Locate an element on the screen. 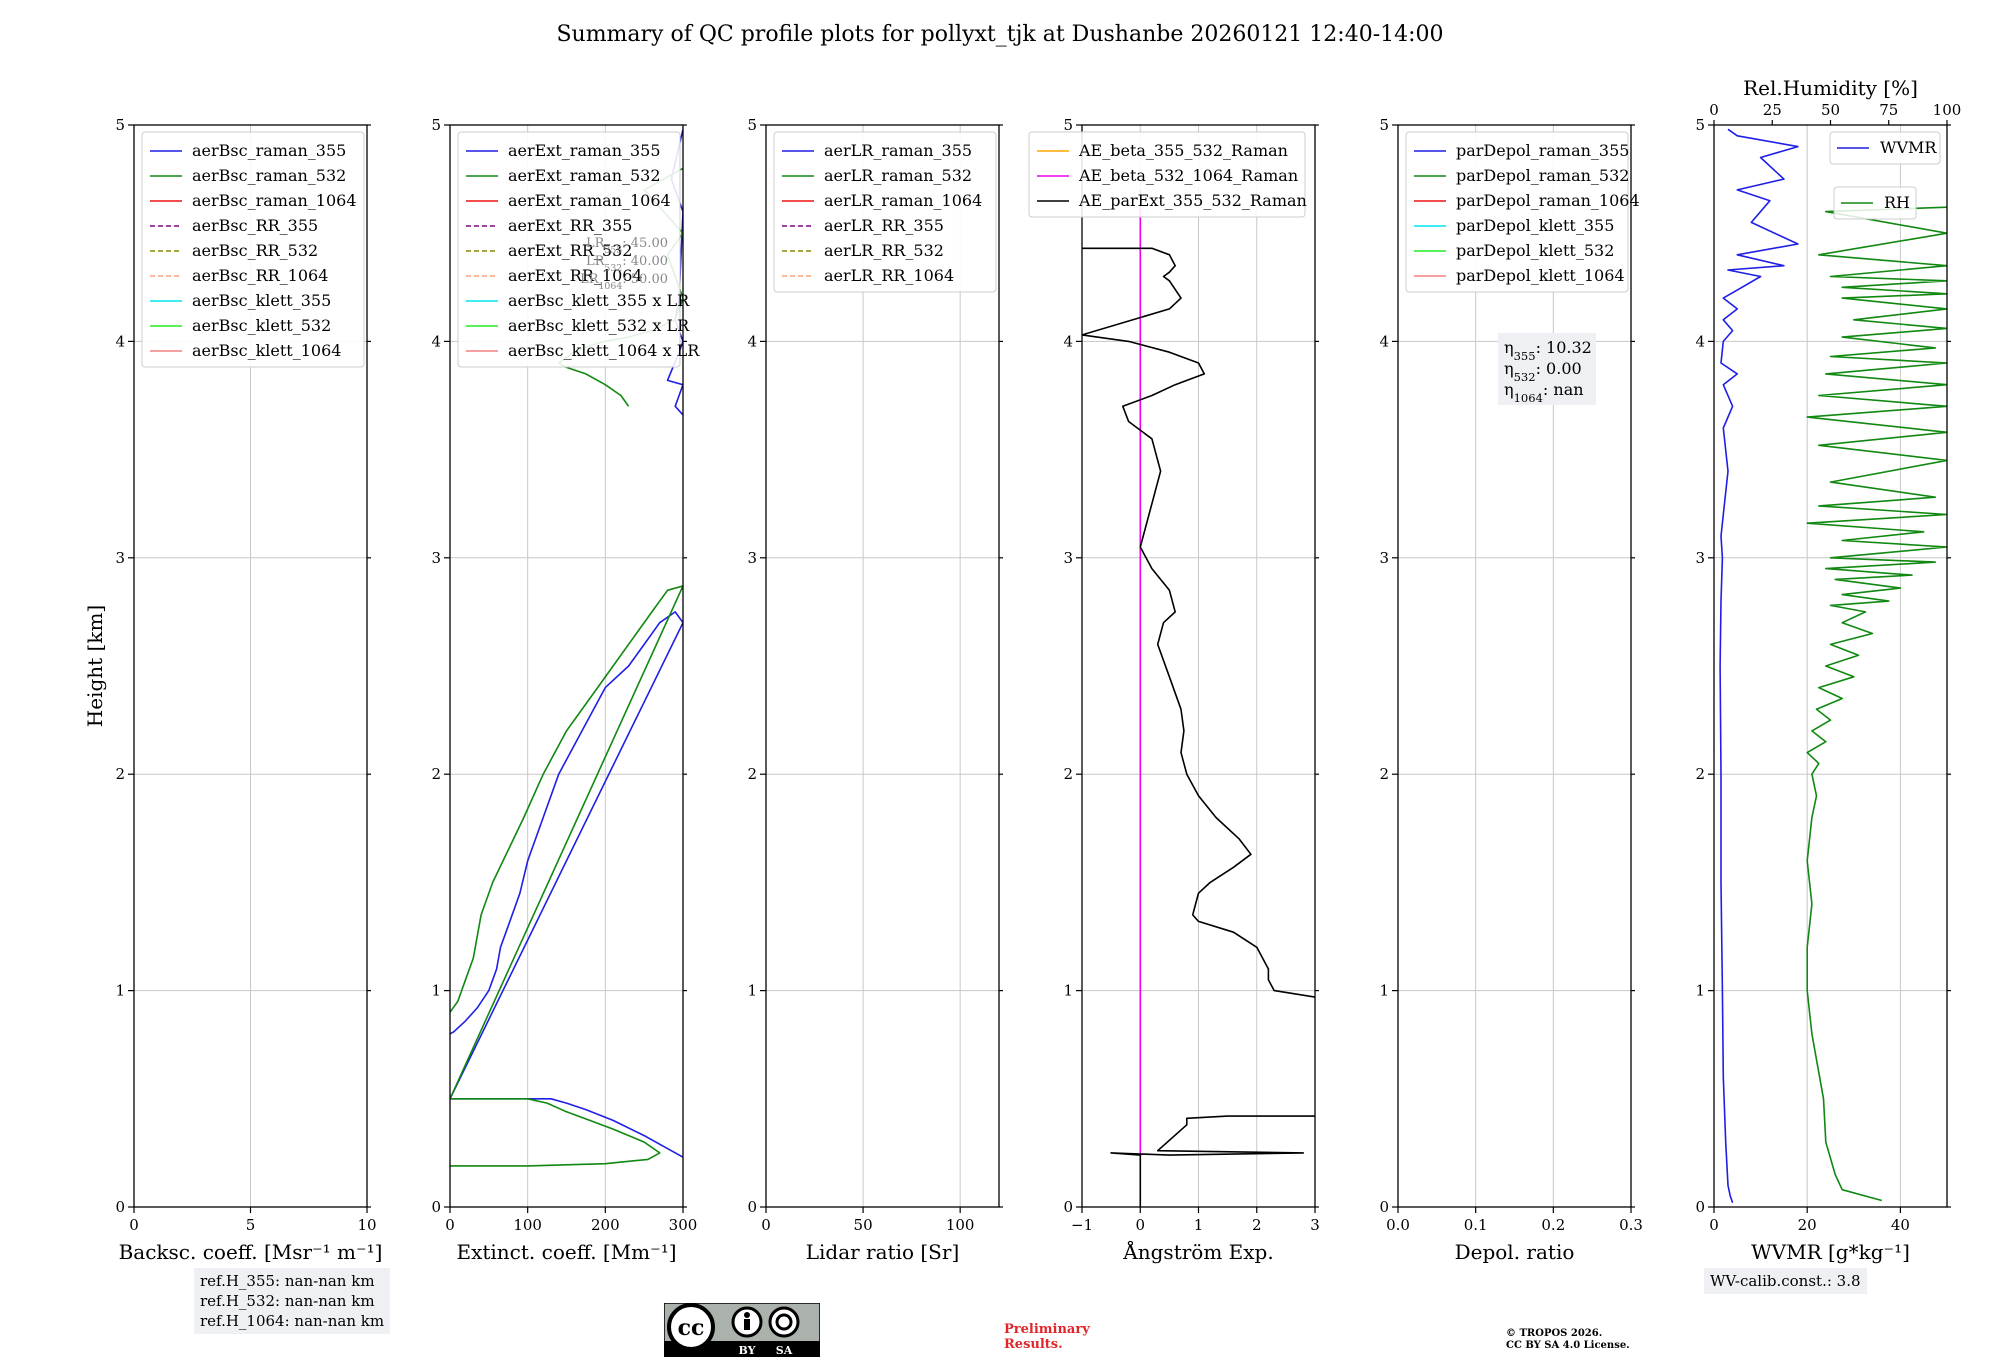 This screenshot has width=2000, height=1361. ref-height-532: ref.H_532: nan-nan km is located at coordinates (287, 1301).